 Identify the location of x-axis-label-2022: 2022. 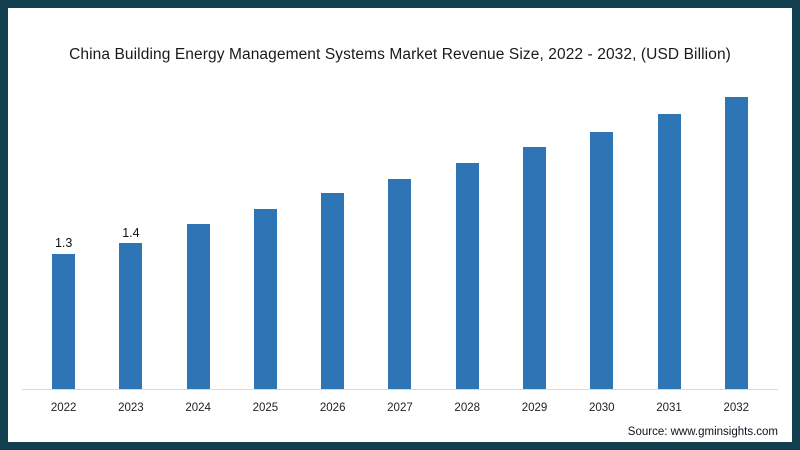
(63, 408).